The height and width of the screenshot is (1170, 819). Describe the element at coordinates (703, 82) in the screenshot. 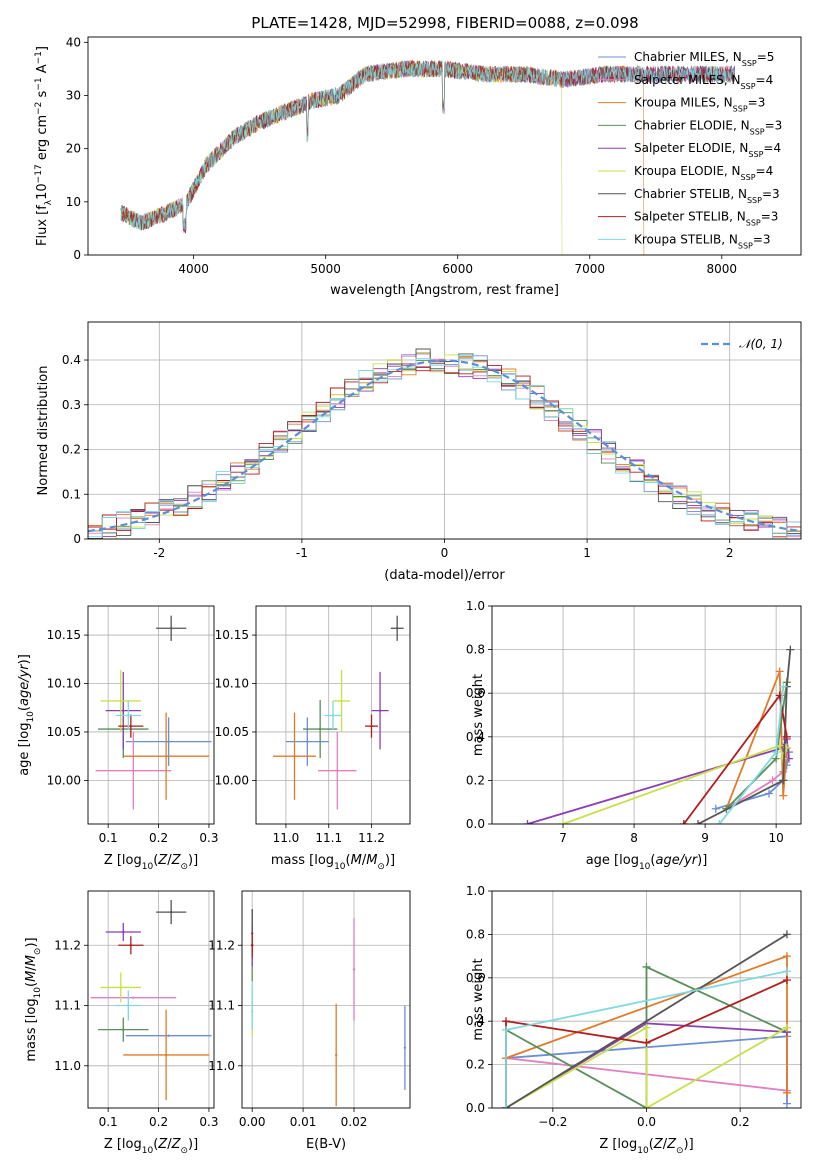

I see `legend-label: Salpeter MILES, NSSP=4` at that location.